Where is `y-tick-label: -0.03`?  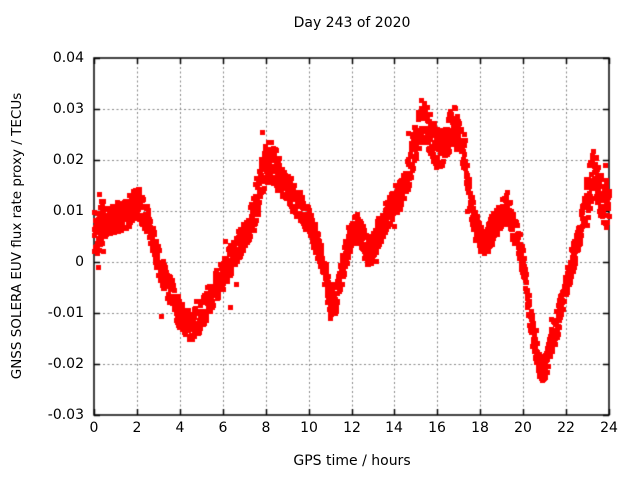
y-tick-label: -0.03 is located at coordinates (65, 415).